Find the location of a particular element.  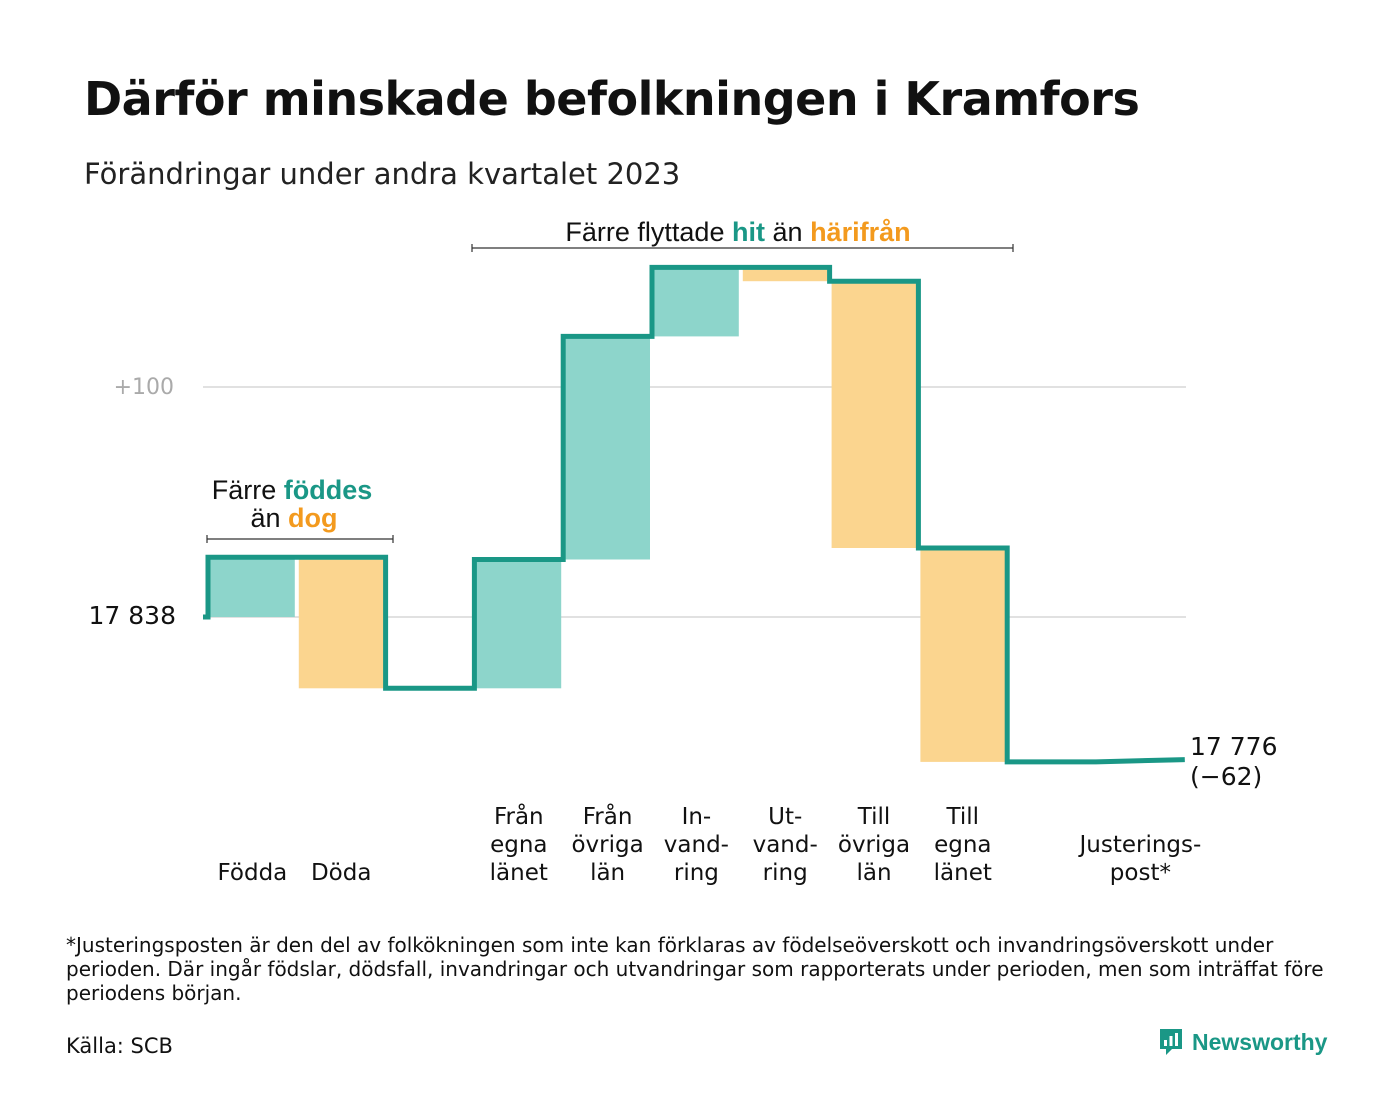

newsworthy-logo: Newsworthy is located at coordinates (1242, 1042).